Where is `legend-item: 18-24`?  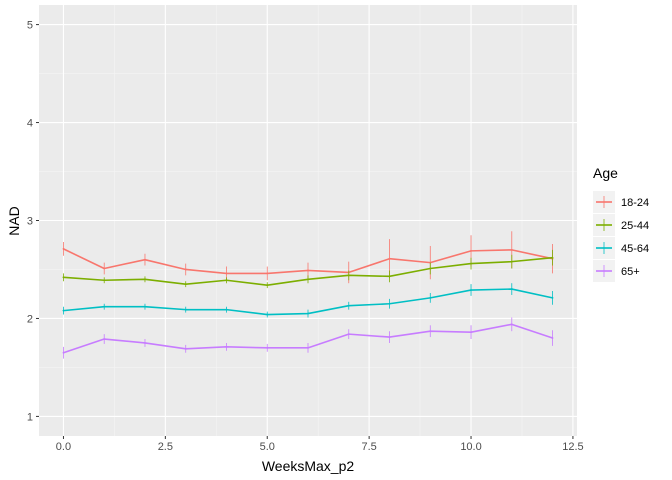
legend-item: 18-24 is located at coordinates (621, 202).